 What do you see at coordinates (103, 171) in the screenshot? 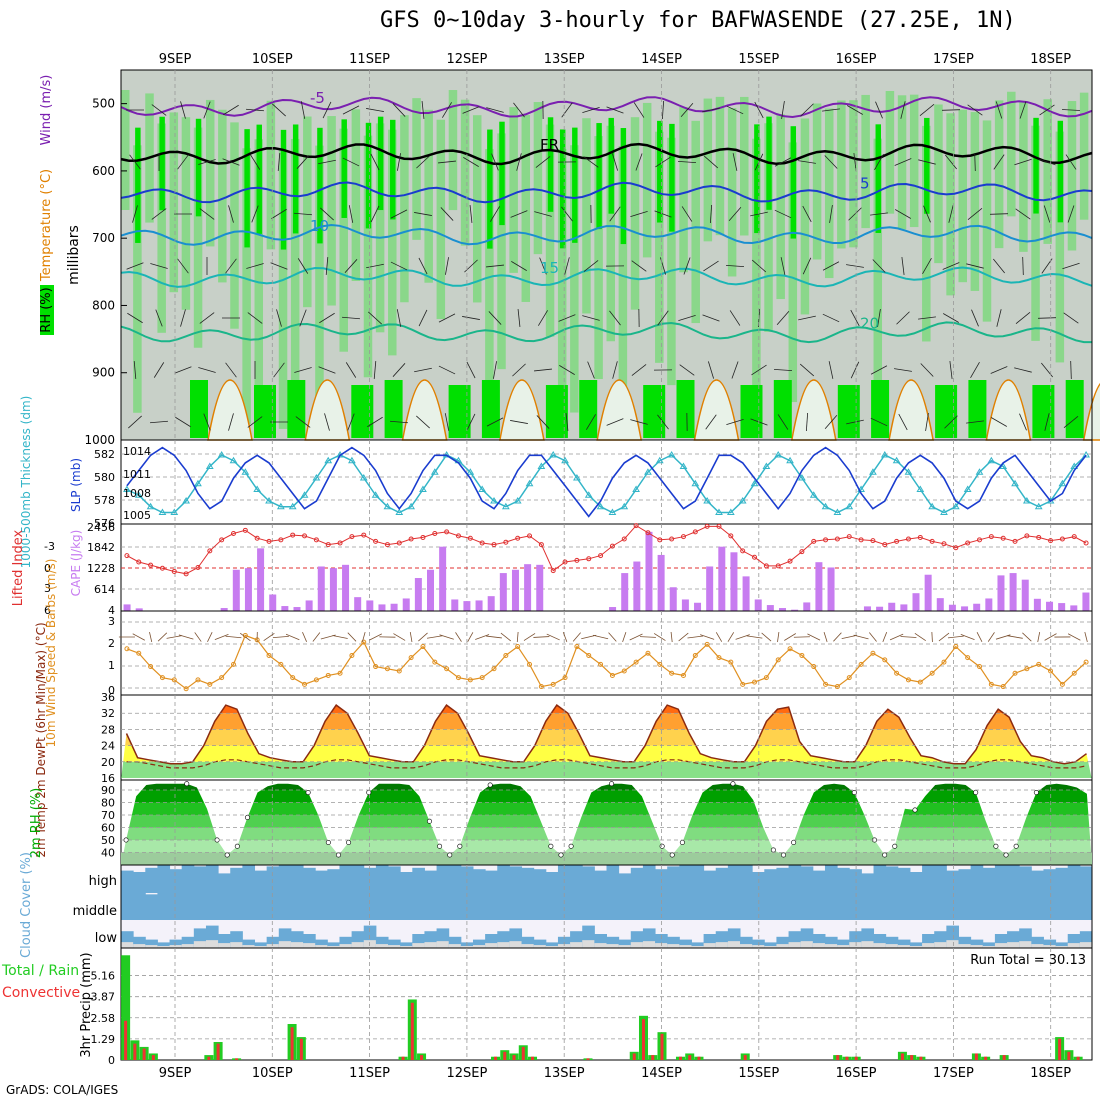
I see `pressure-tick-label: 600` at bounding box center [103, 171].